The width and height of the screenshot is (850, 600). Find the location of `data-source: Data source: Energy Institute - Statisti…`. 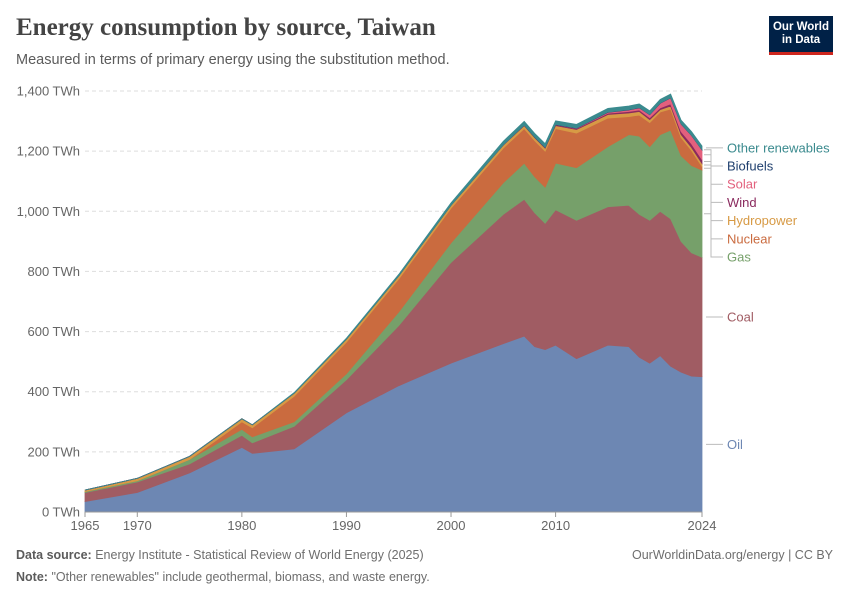

data-source: Data source: Energy Institute - Statisti… is located at coordinates (220, 555).